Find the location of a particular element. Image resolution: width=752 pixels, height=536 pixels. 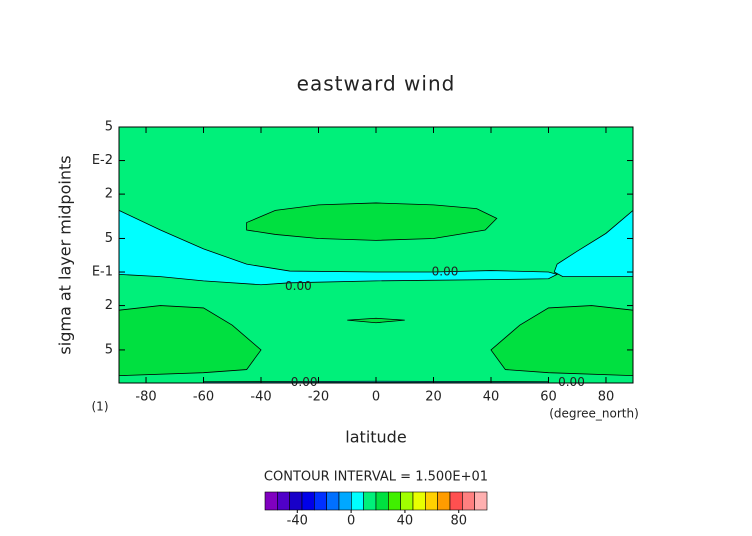

colorbar-tick-label: 0 is located at coordinates (351, 521).